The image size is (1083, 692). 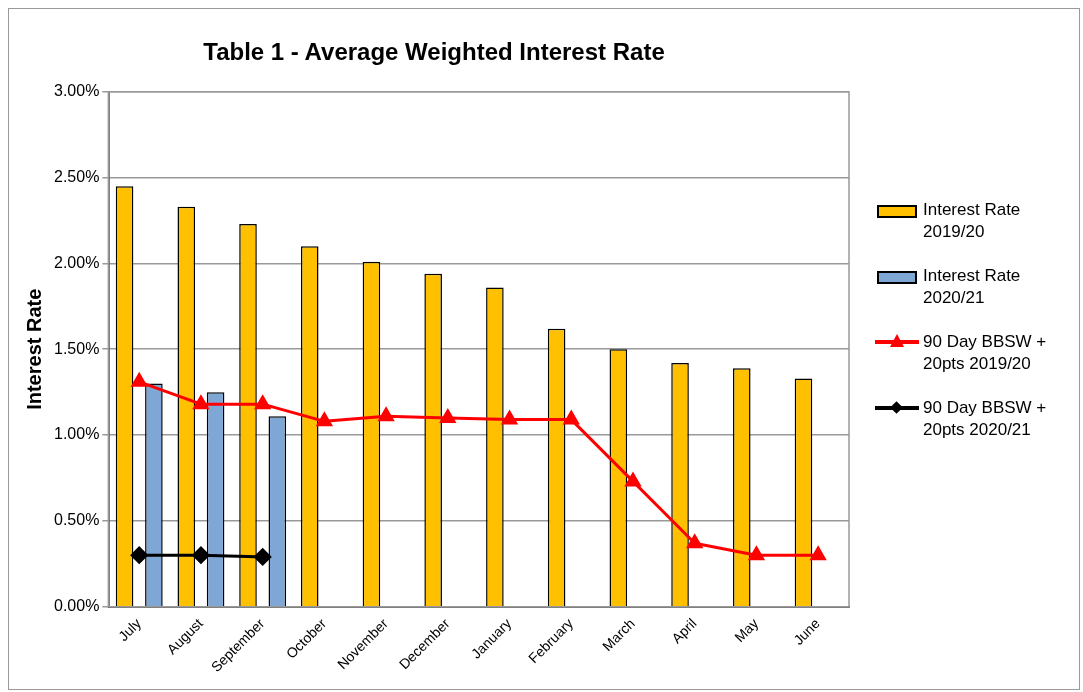 I want to click on chart-title: Table 1 - Average Weighted Interest Rate, so click(x=434, y=52).